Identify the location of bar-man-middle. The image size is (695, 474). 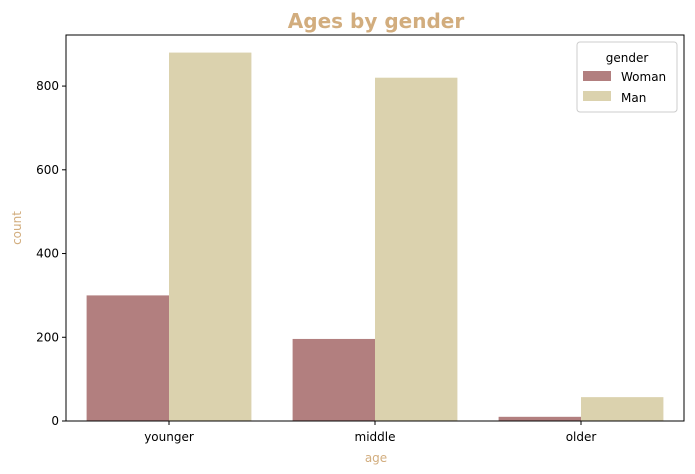
(416, 249).